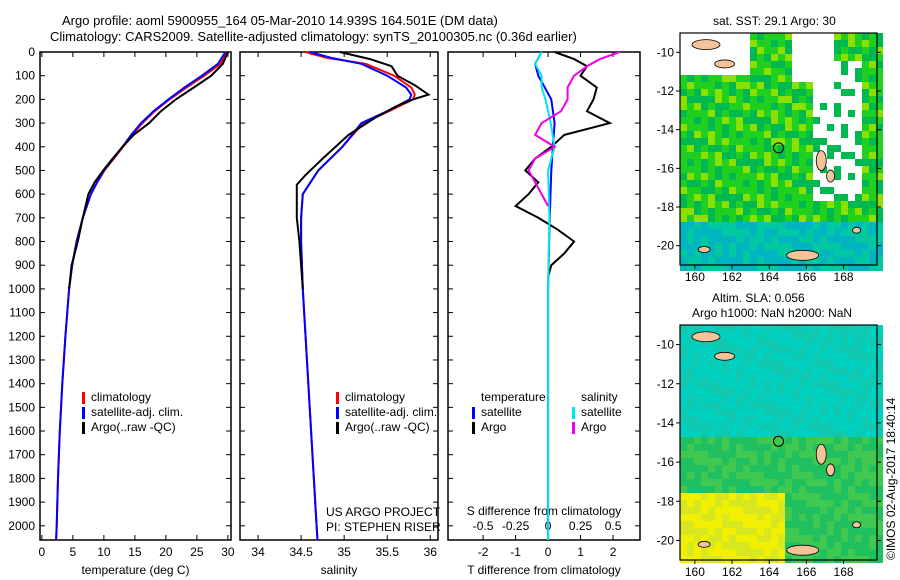  Describe the element at coordinates (483, 552) in the screenshot. I see `x-tick-label: -2` at that location.